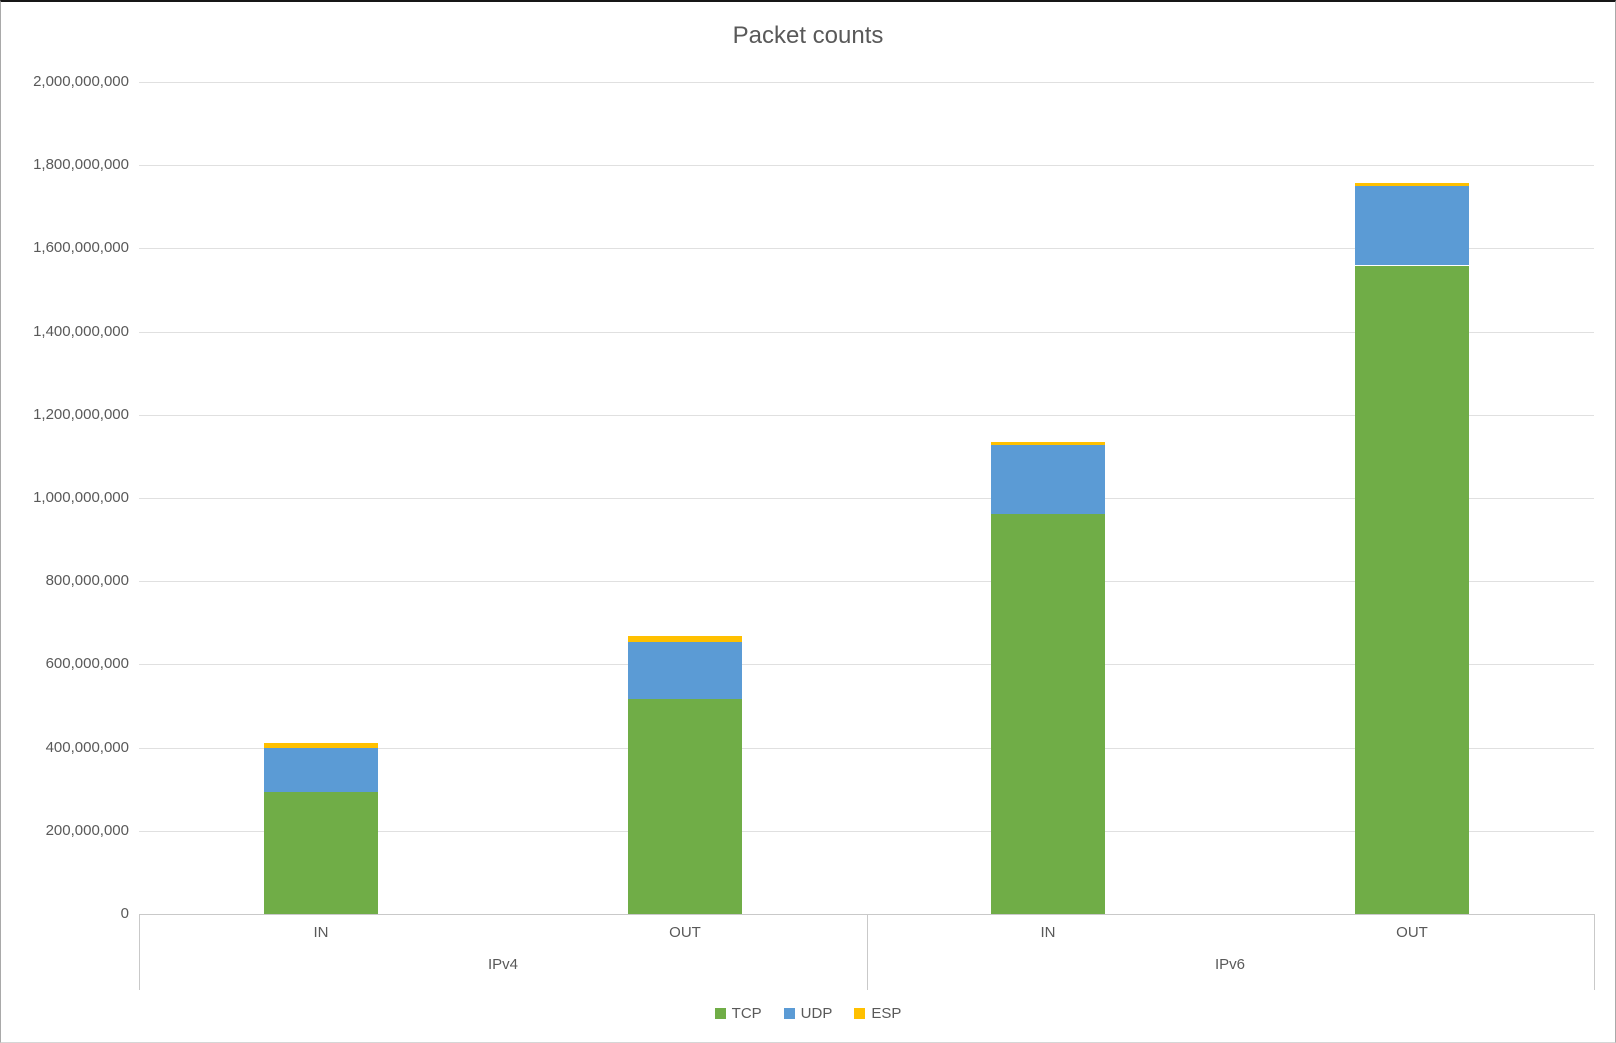 This screenshot has width=1616, height=1043. I want to click on y-axis-tick-label: 1,400,000,000, so click(81, 331).